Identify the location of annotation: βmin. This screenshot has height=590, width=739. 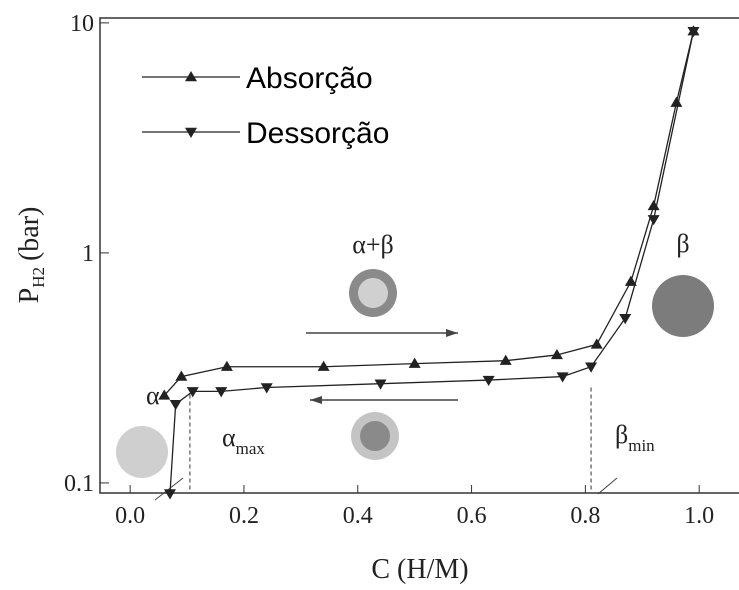
(635, 437).